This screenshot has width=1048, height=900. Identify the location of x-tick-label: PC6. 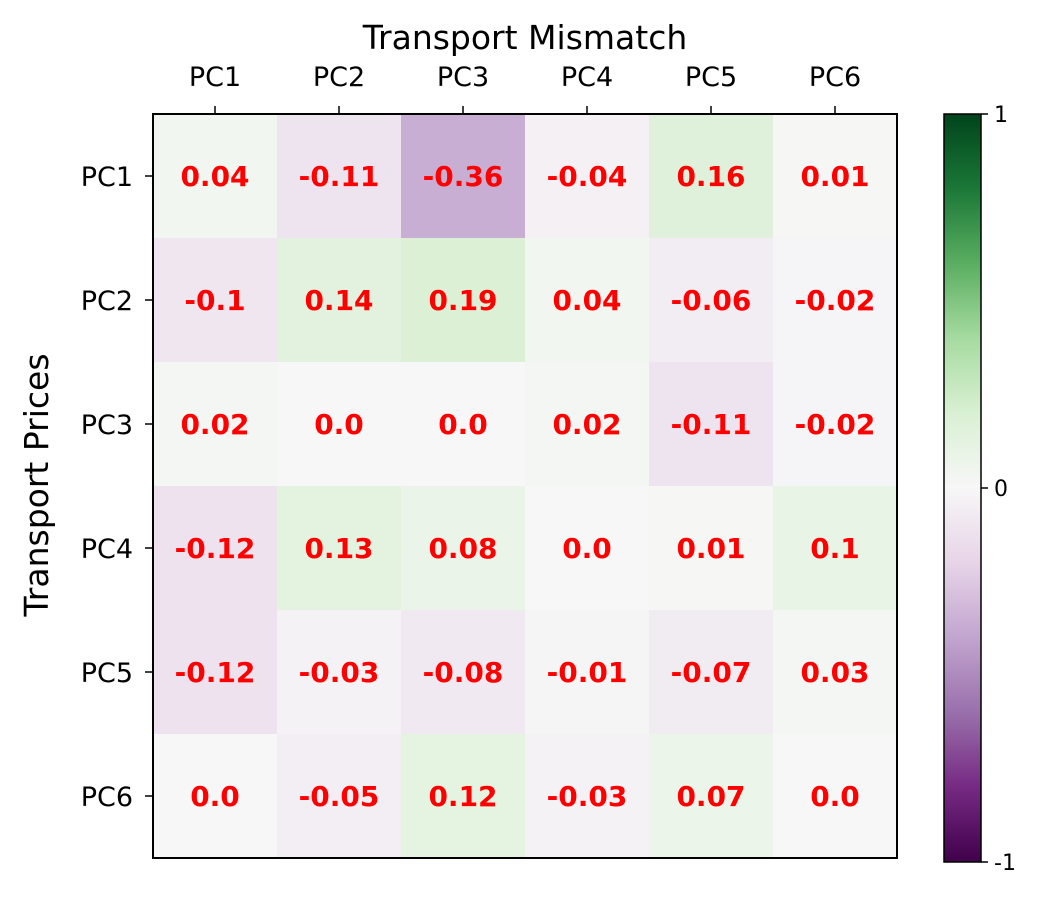
(835, 77).